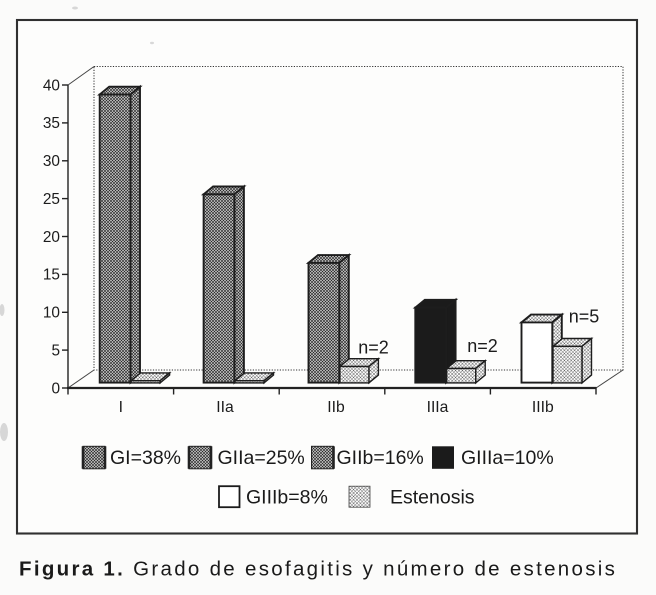 This screenshot has height=595, width=656. What do you see at coordinates (51, 85) in the screenshot?
I see `svg-text: 40` at bounding box center [51, 85].